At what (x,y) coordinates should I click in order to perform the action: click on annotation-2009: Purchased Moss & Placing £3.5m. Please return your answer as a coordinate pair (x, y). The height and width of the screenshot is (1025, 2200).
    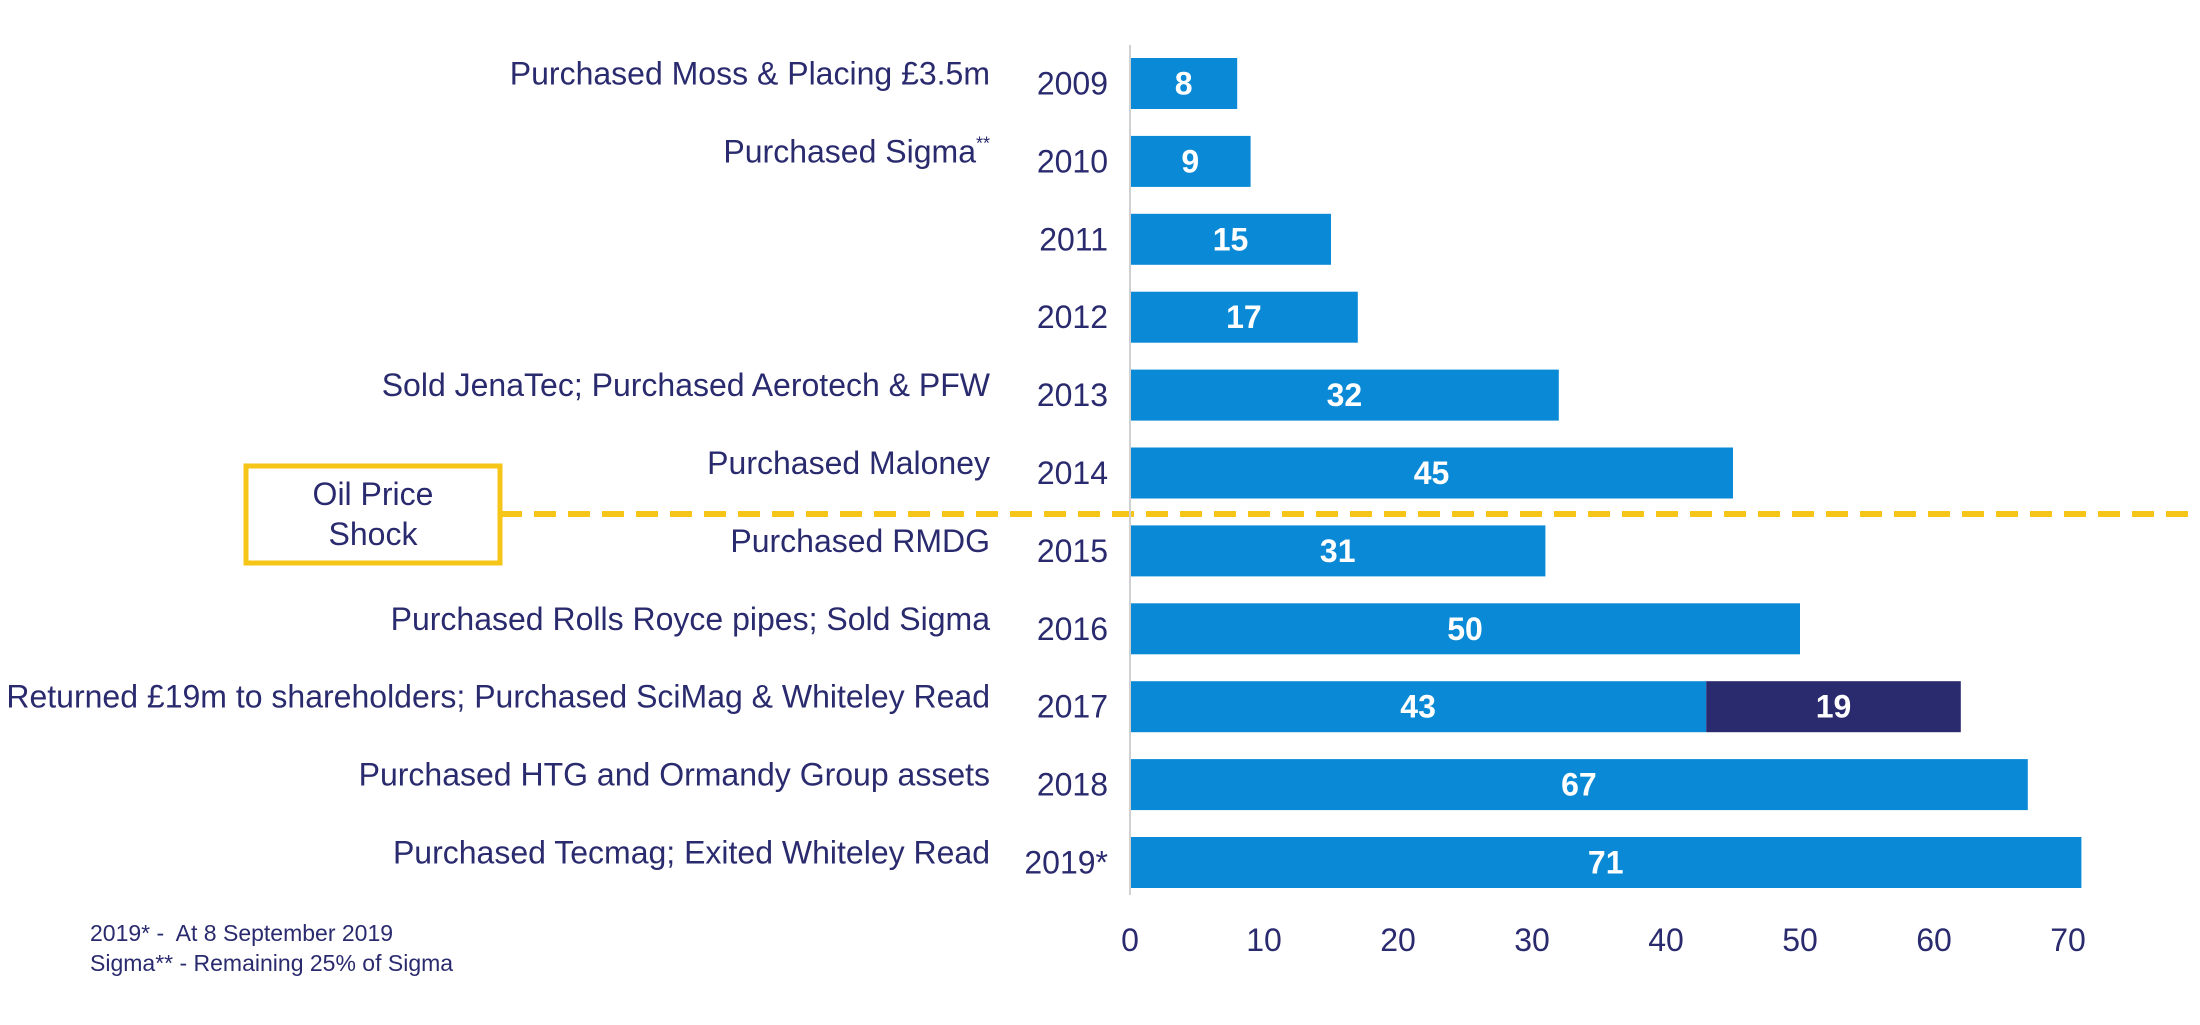
    Looking at the image, I should click on (750, 74).